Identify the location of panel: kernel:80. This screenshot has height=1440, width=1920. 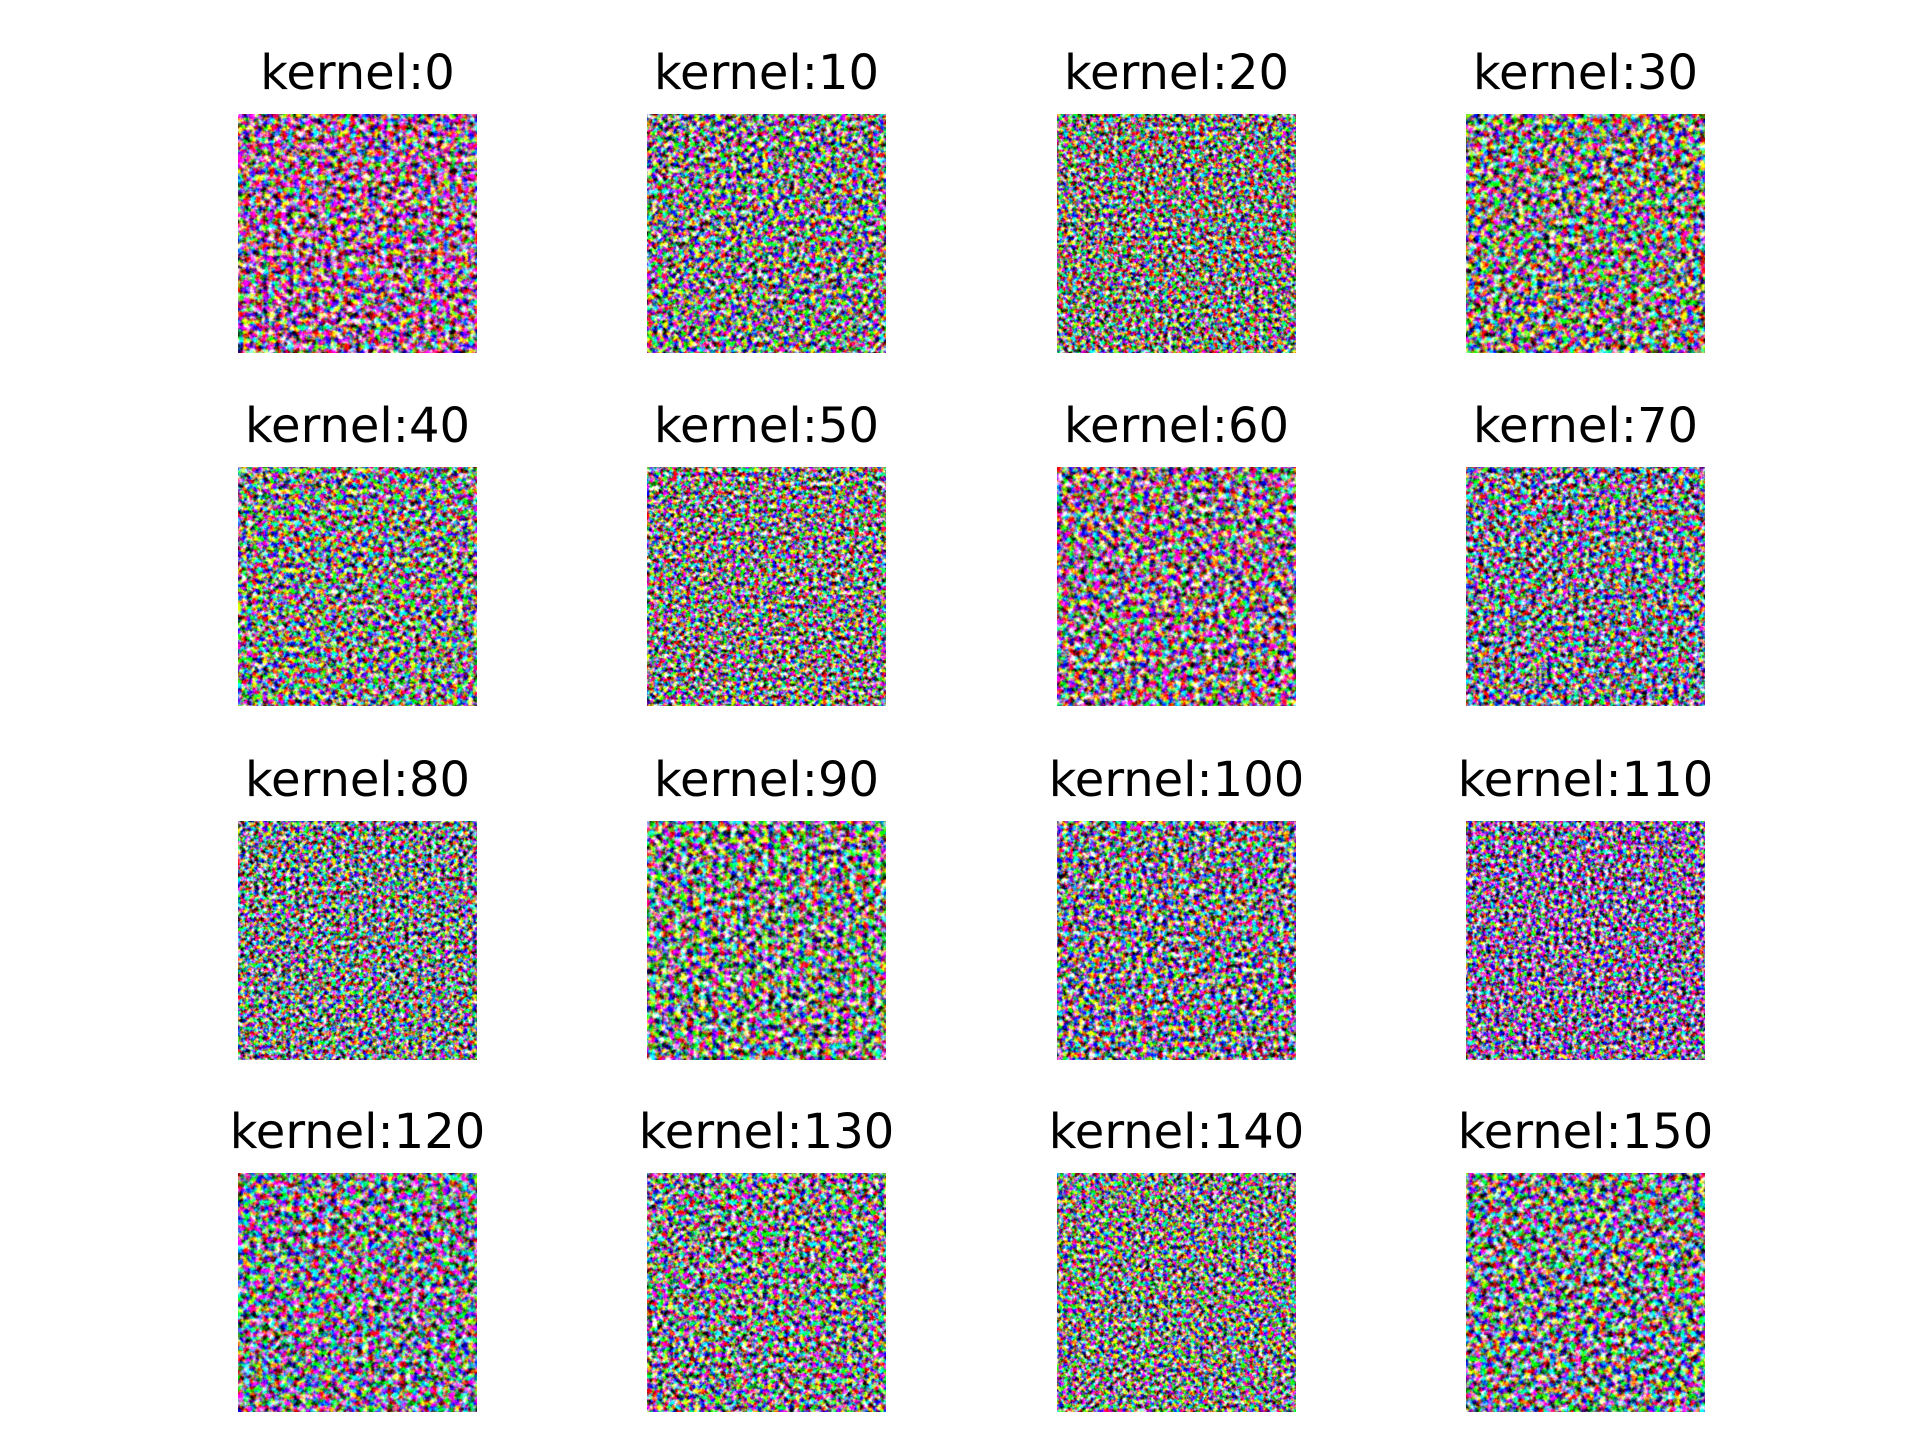
(357, 906).